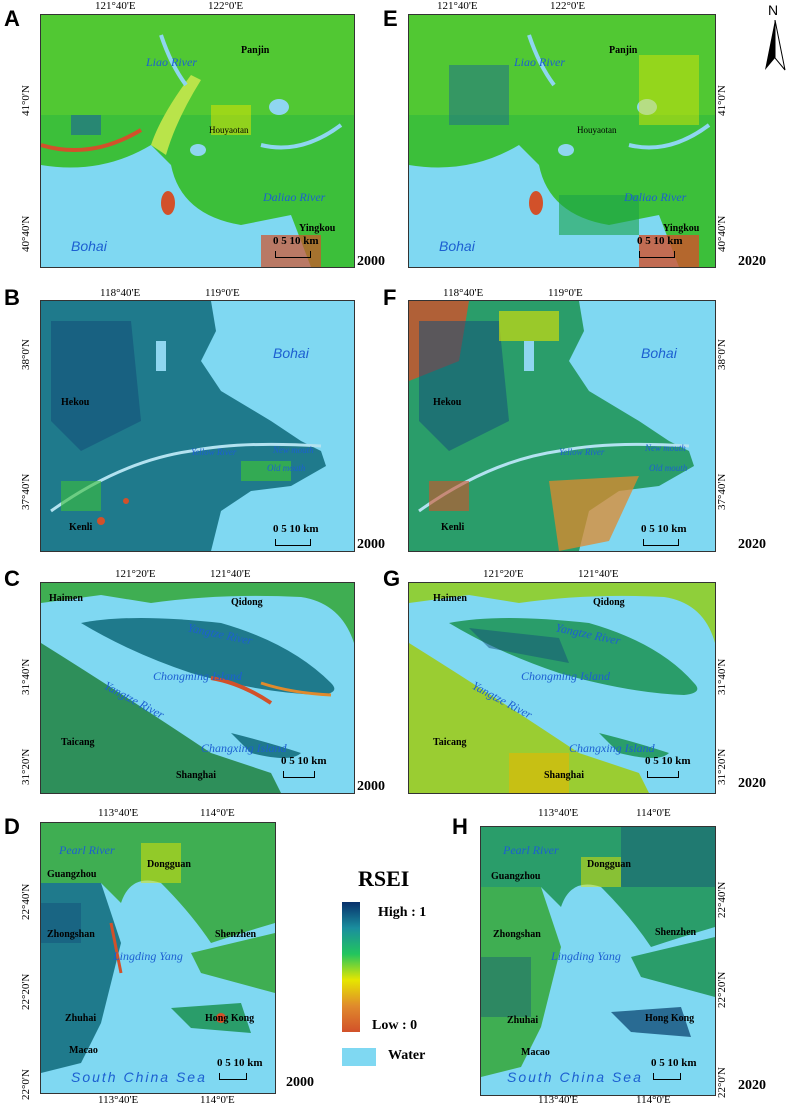  What do you see at coordinates (26, 766) in the screenshot?
I see `ytick: 31°20'N` at bounding box center [26, 766].